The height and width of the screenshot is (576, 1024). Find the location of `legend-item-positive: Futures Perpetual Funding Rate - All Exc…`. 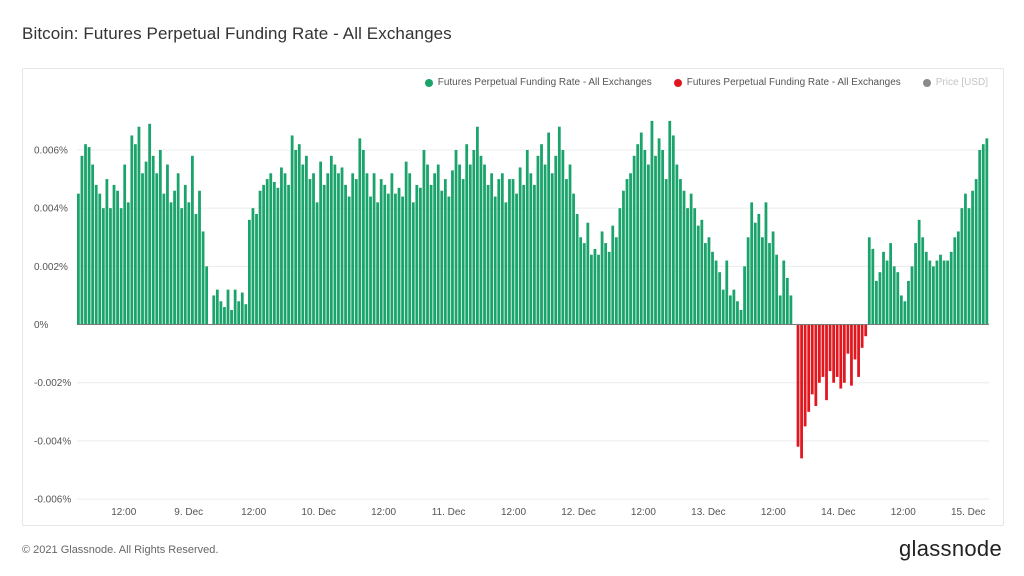

legend-item-positive: Futures Perpetual Funding Rate - All Exc… is located at coordinates (538, 82).